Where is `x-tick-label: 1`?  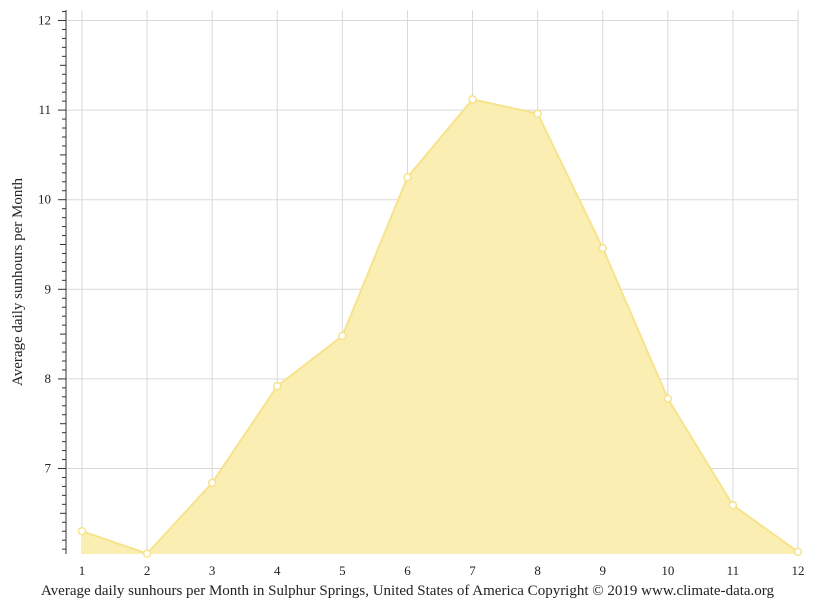 x-tick-label: 1 is located at coordinates (82, 570).